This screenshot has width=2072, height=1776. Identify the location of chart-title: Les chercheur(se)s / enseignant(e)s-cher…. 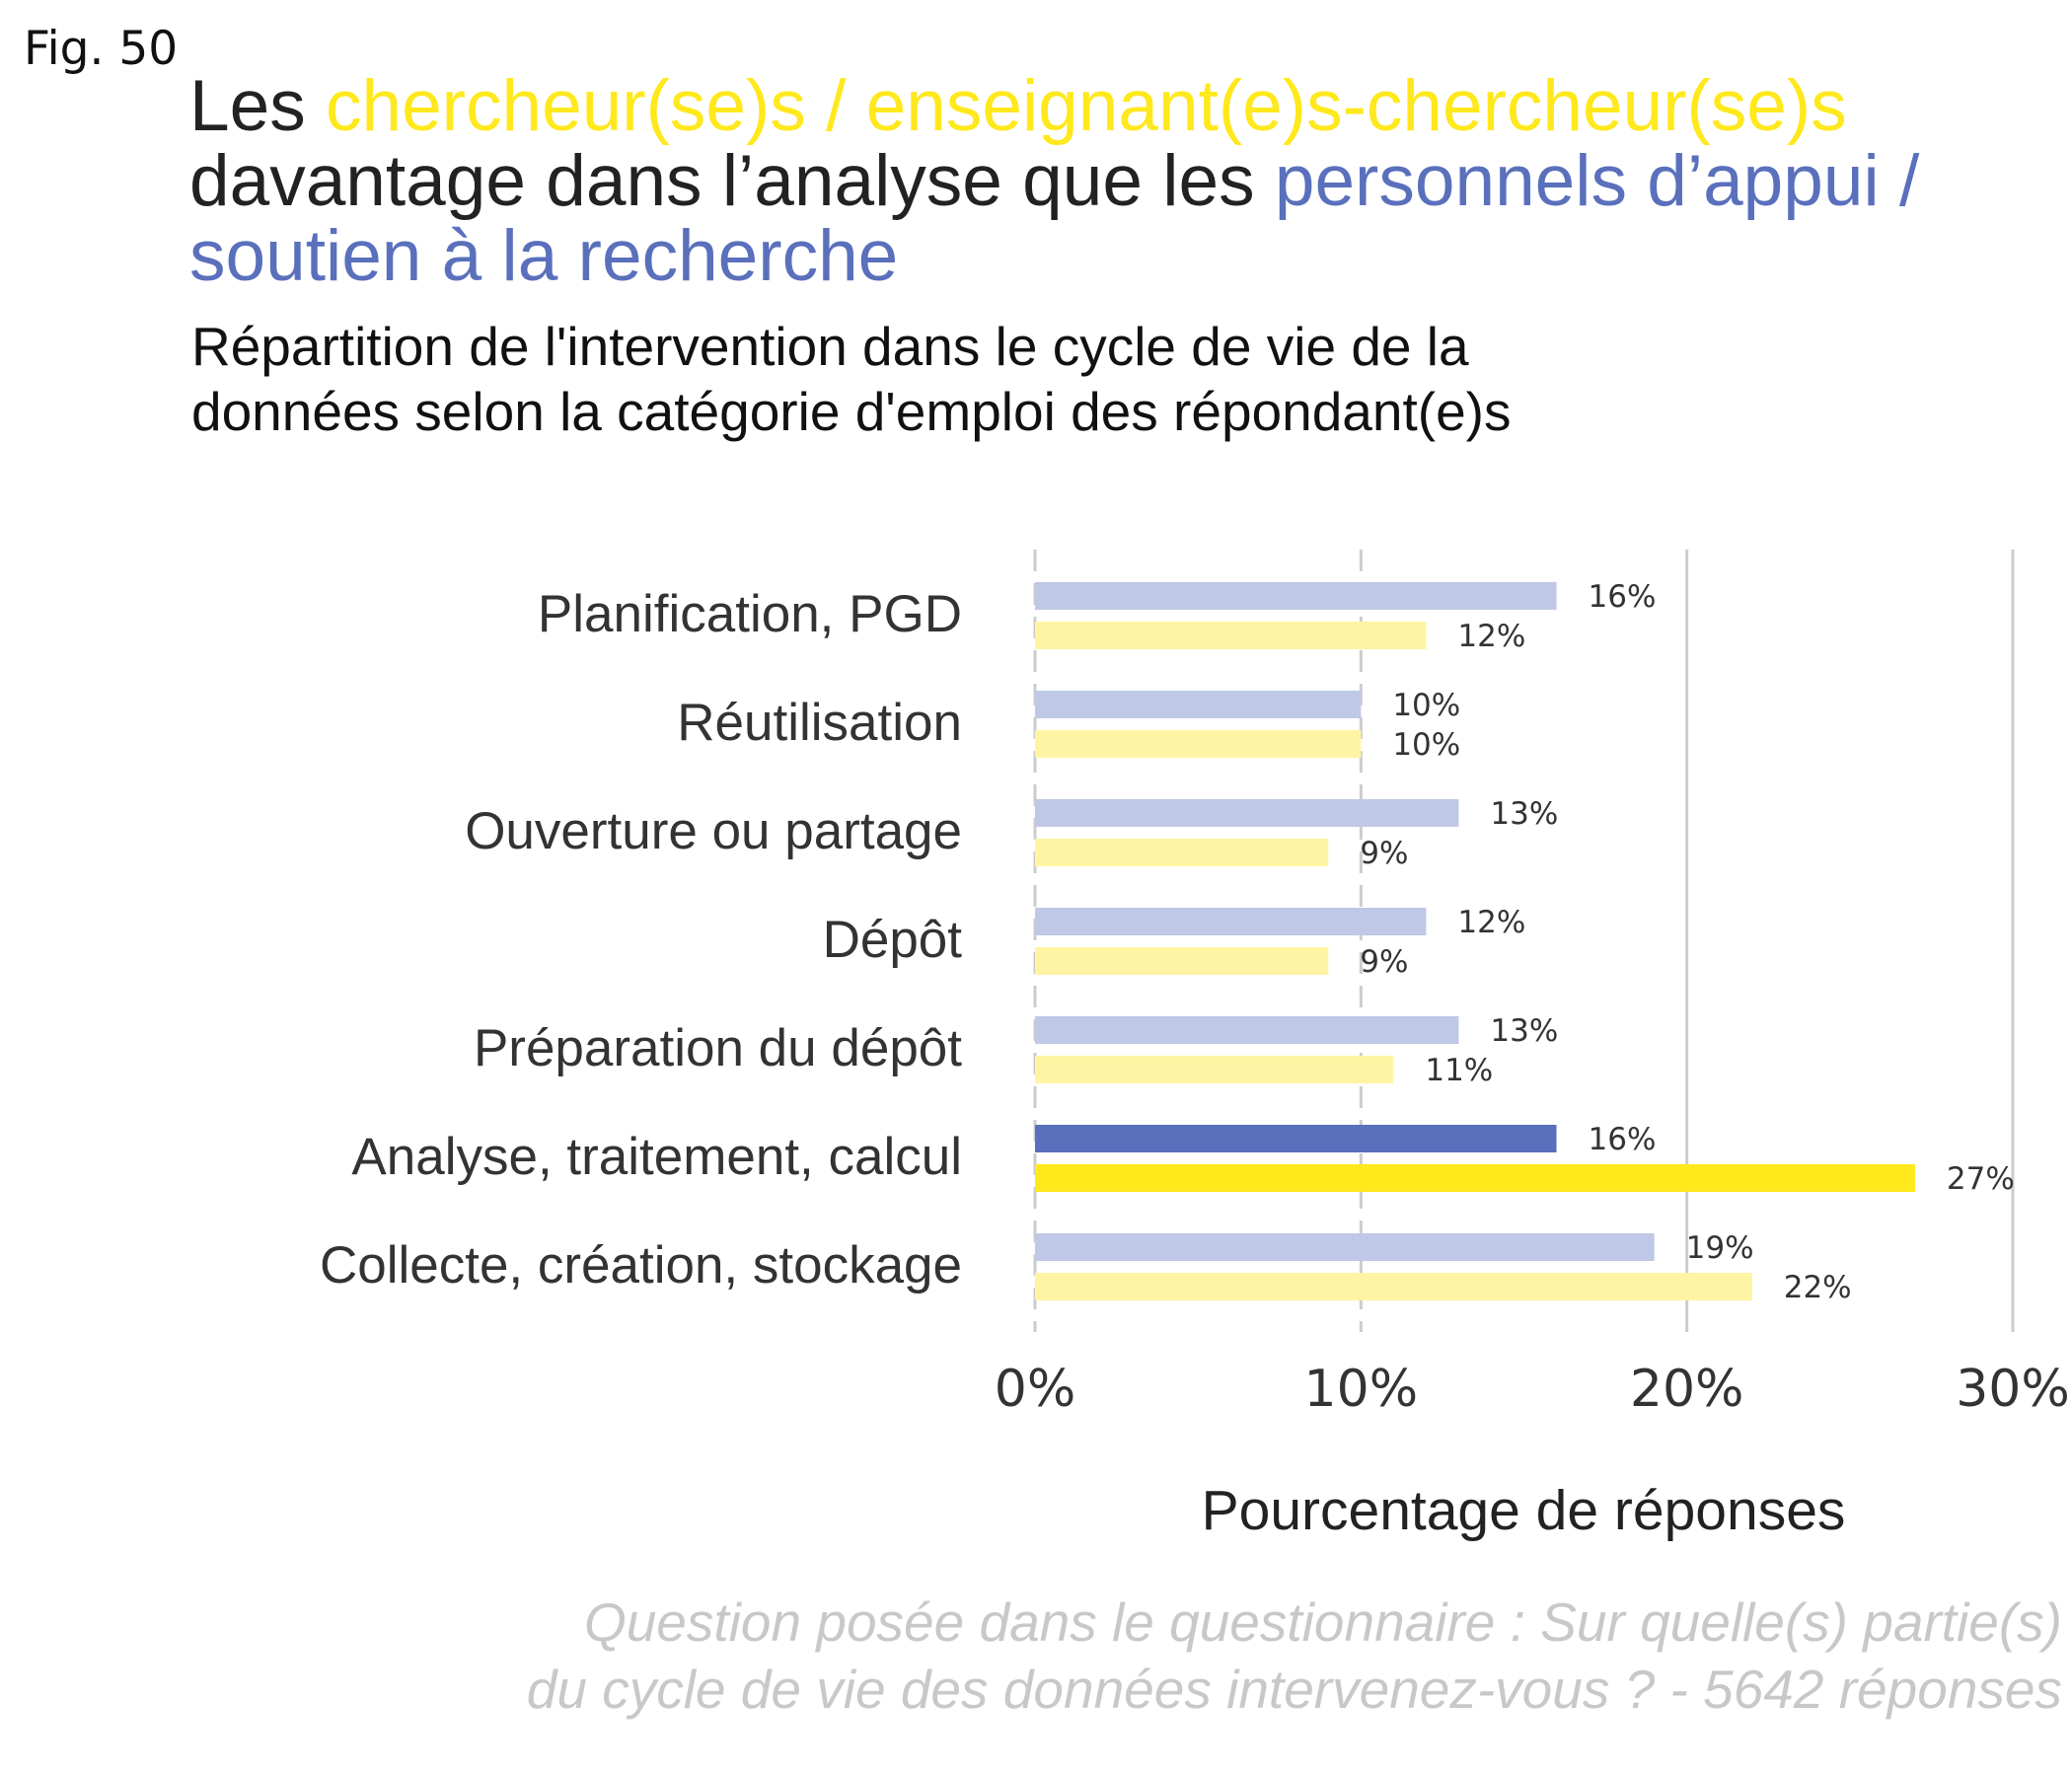
(1116, 181).